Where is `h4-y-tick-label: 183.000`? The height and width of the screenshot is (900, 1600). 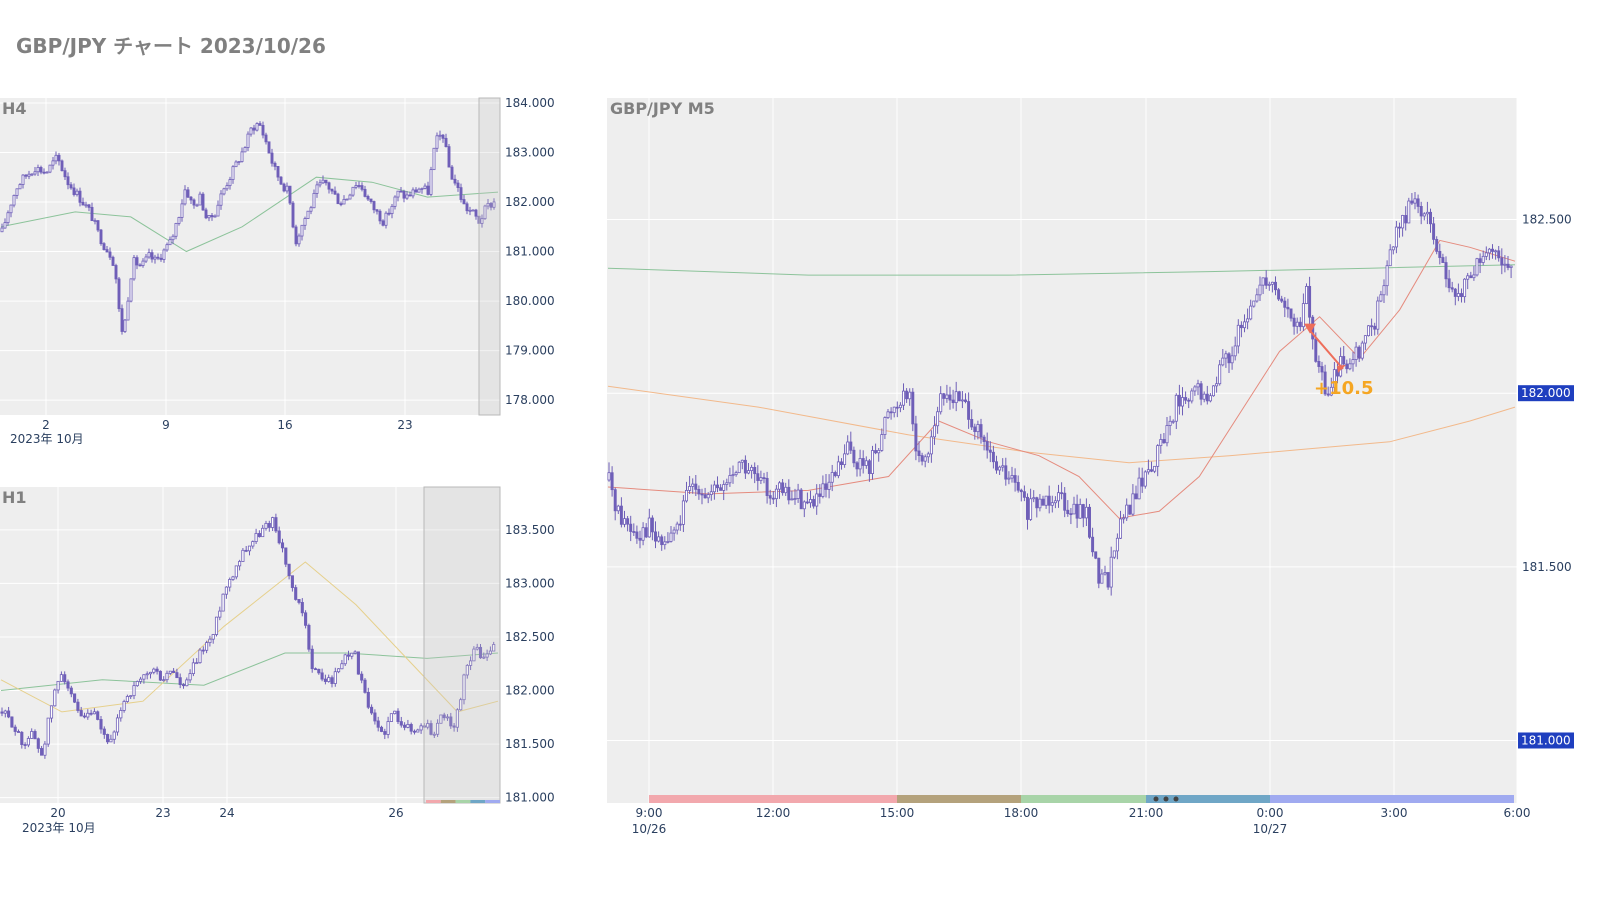 h4-y-tick-label: 183.000 is located at coordinates (530, 152).